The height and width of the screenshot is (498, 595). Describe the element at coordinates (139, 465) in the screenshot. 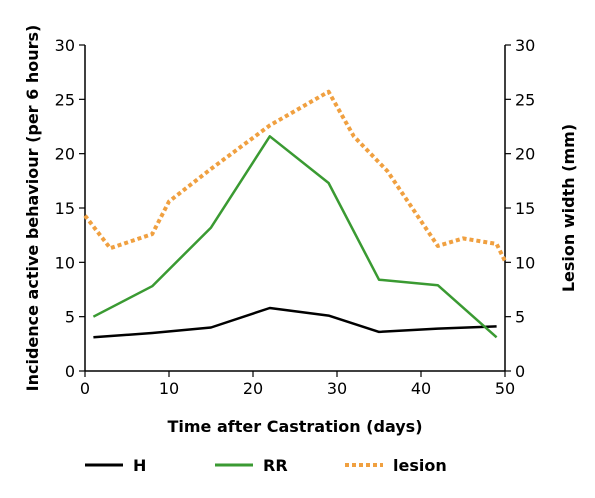

I see `legend-label-h: H` at that location.